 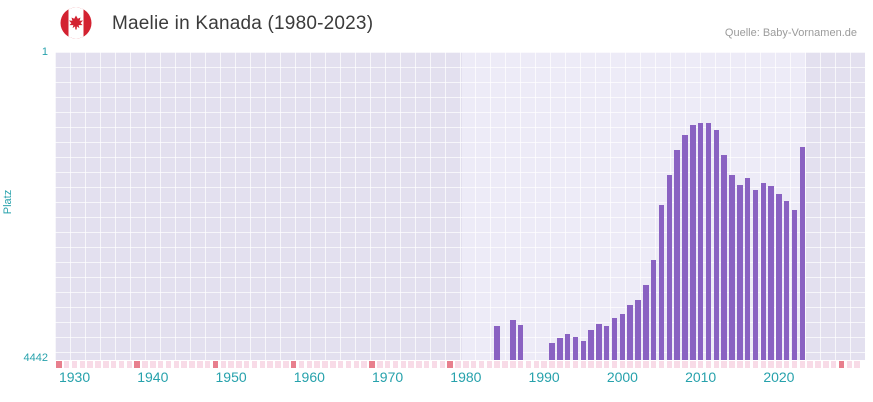 What do you see at coordinates (388, 377) in the screenshot?
I see `x-tick-1970: 1970` at bounding box center [388, 377].